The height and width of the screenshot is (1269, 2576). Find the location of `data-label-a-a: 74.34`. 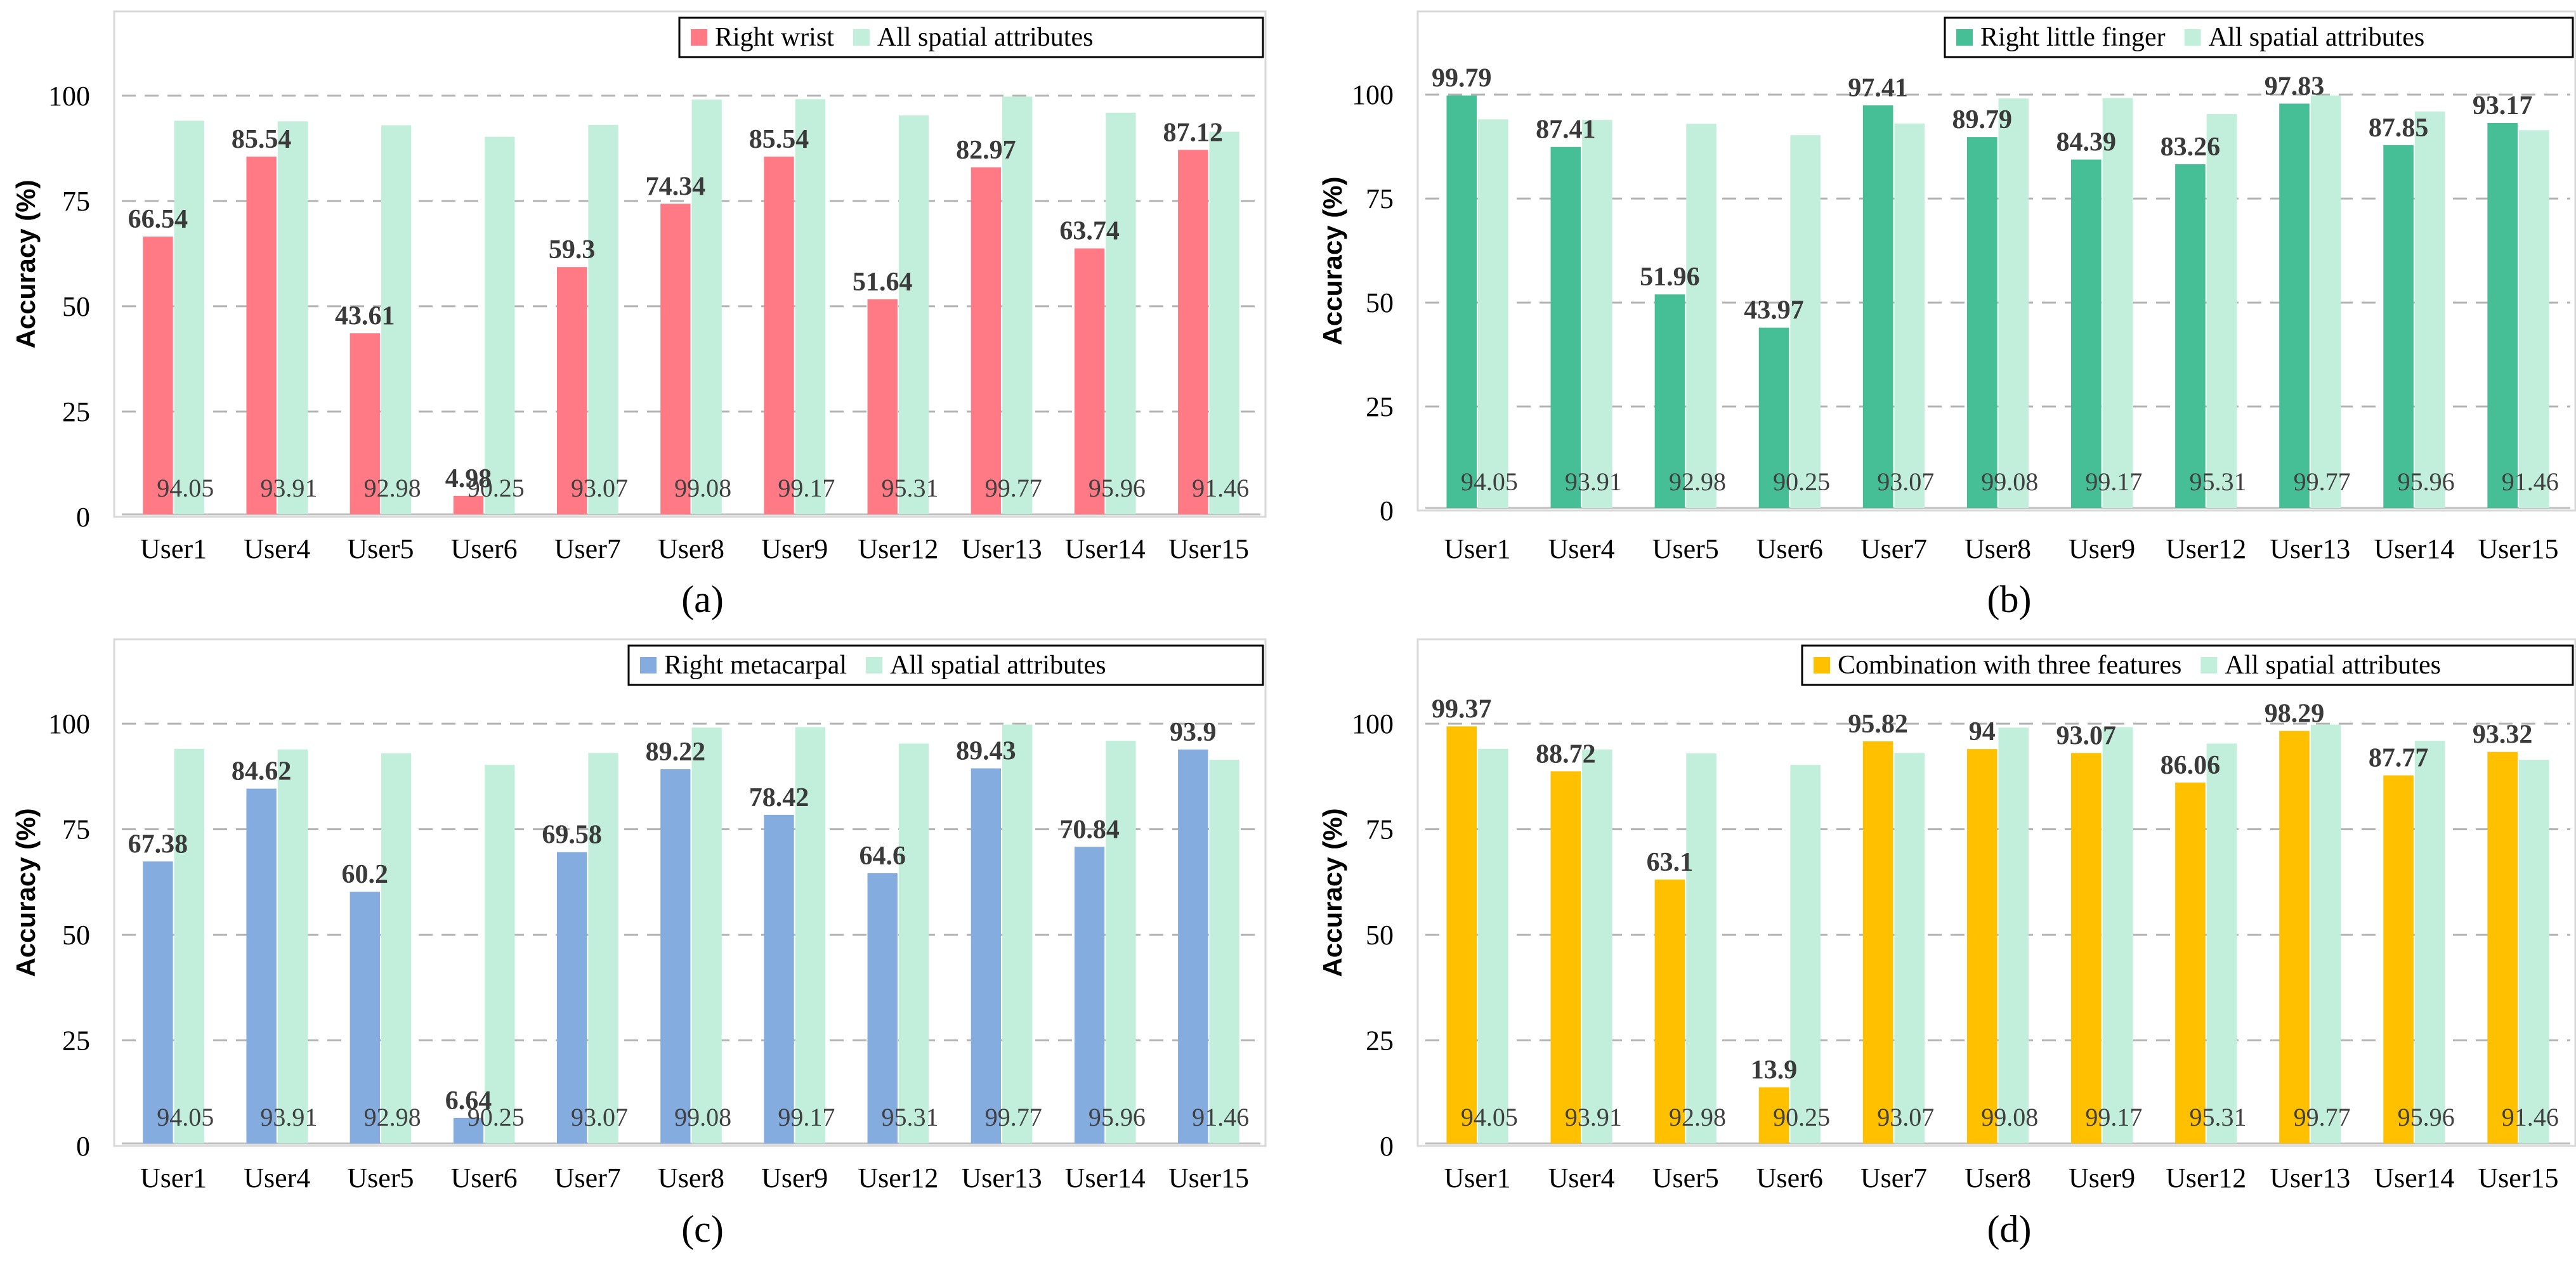

data-label-a-a: 74.34 is located at coordinates (676, 186).